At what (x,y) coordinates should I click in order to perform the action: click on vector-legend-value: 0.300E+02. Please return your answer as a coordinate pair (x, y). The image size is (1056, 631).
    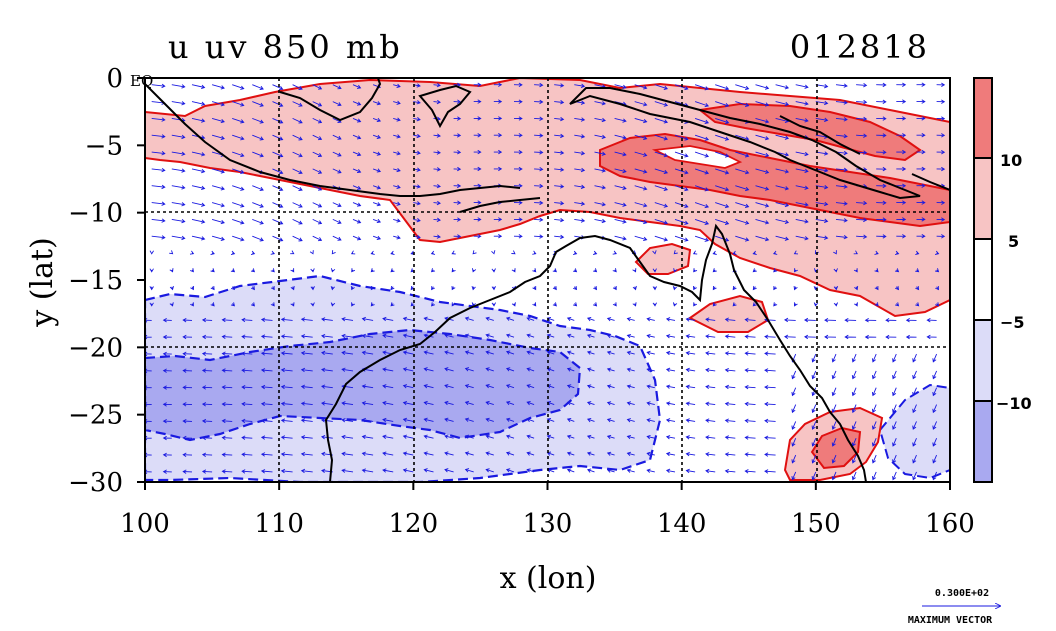
    Looking at the image, I should click on (962, 593).